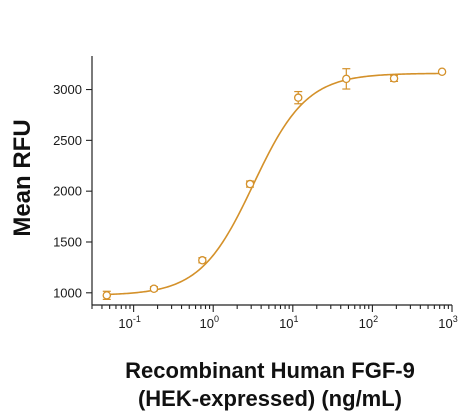 Image resolution: width=474 pixels, height=420 pixels. I want to click on y-tick-label: 1500, so click(67, 241).